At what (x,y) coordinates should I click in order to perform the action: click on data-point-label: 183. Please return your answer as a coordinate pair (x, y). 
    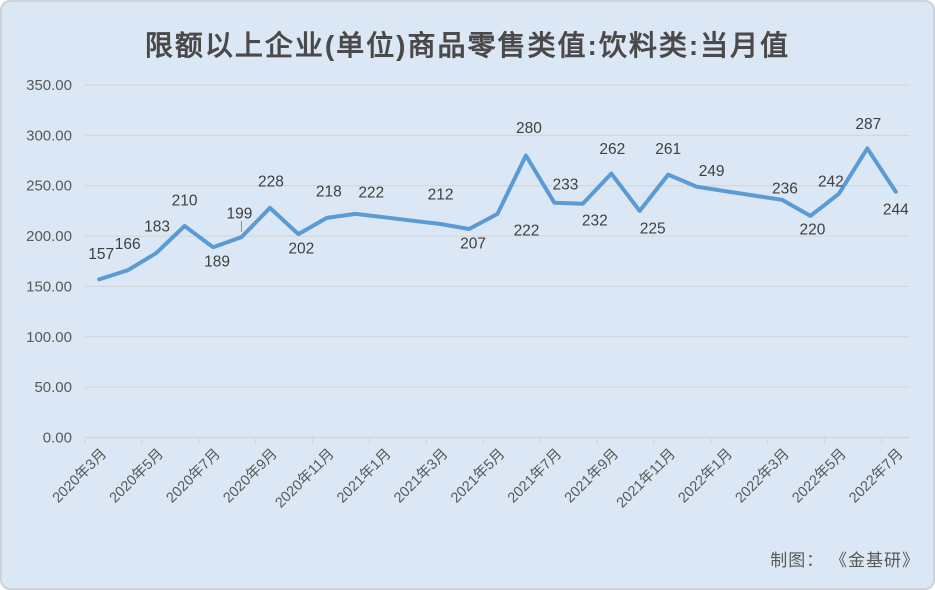
    Looking at the image, I should click on (157, 227).